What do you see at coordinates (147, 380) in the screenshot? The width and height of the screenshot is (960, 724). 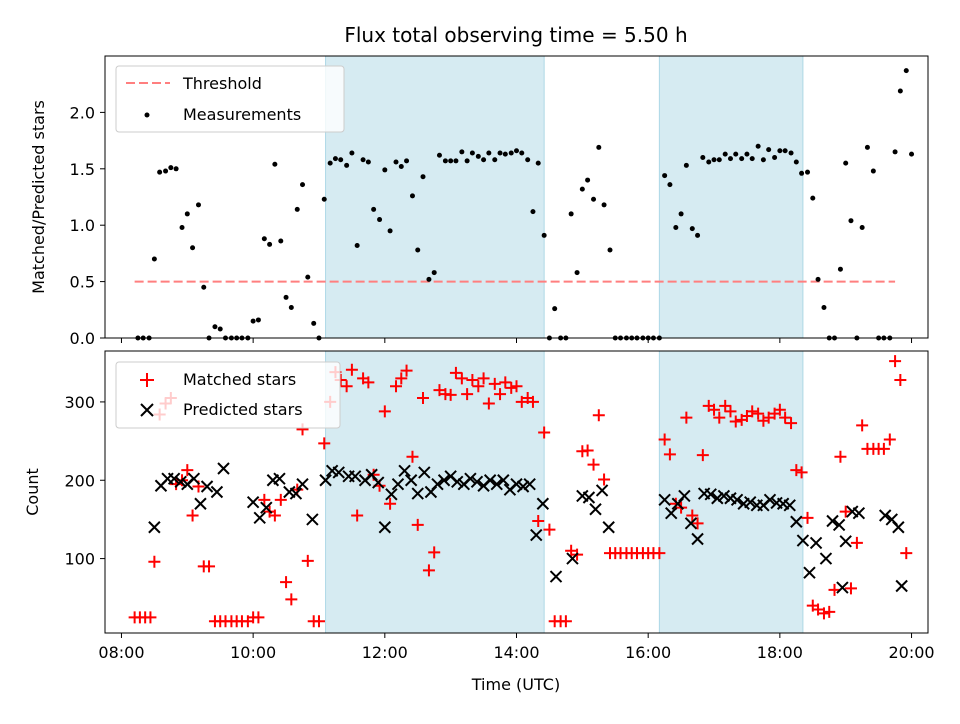 I see `matched-legend-swatch` at bounding box center [147, 380].